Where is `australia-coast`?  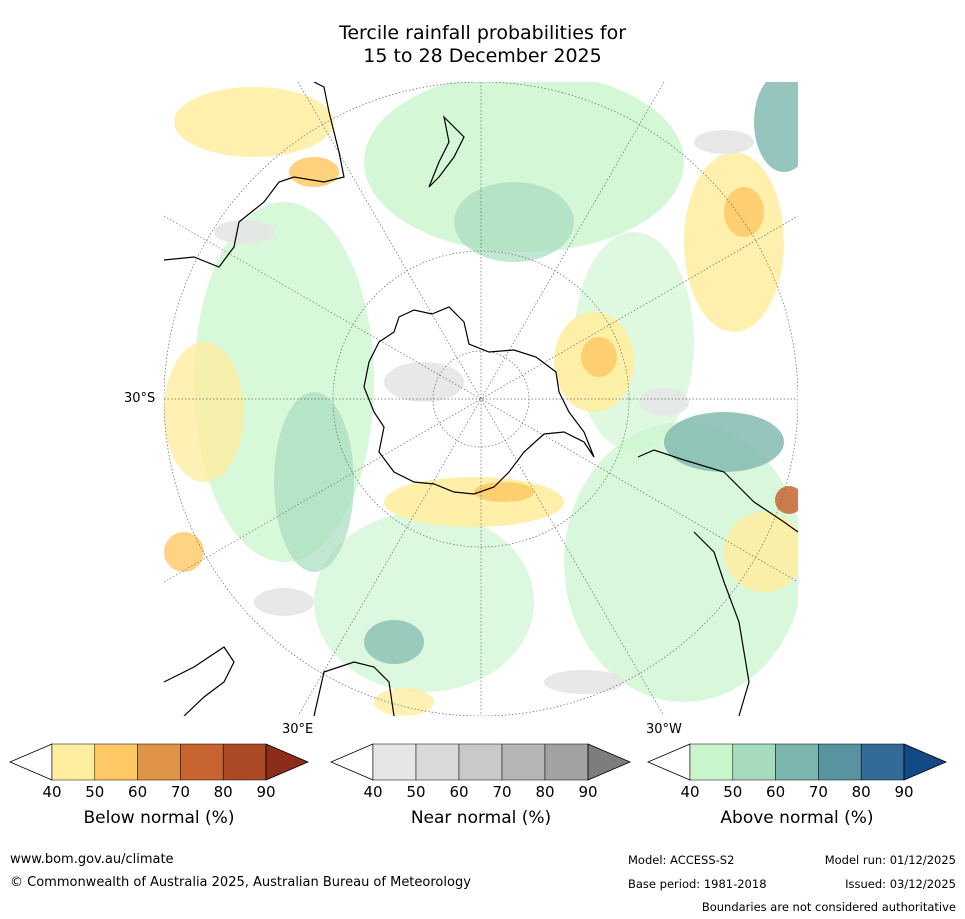
australia-coast is located at coordinates (254, 175).